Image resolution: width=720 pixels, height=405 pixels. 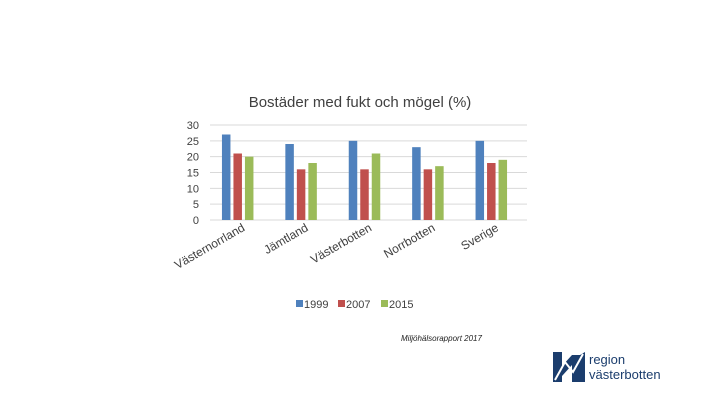 What do you see at coordinates (209, 245) in the screenshot?
I see `category-label: Västernorrland` at bounding box center [209, 245].